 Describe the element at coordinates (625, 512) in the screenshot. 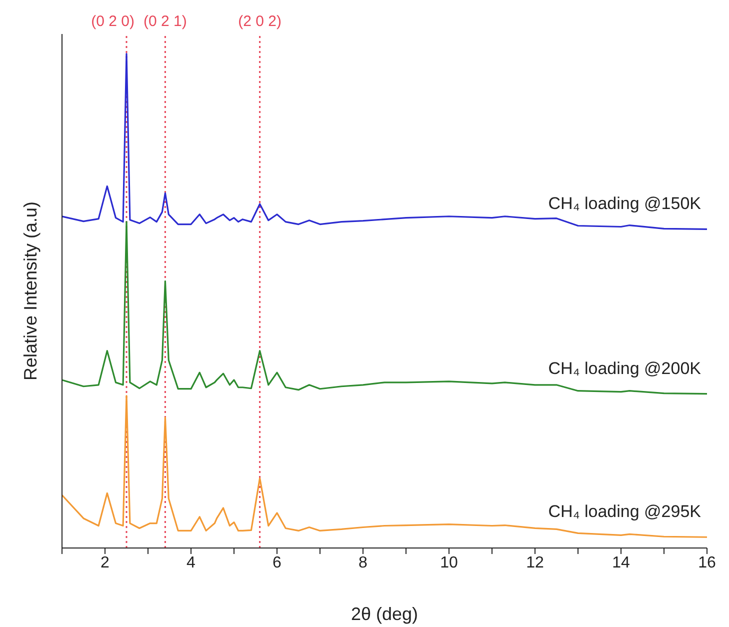

I see `series-label: CH₄ loading @295K` at that location.